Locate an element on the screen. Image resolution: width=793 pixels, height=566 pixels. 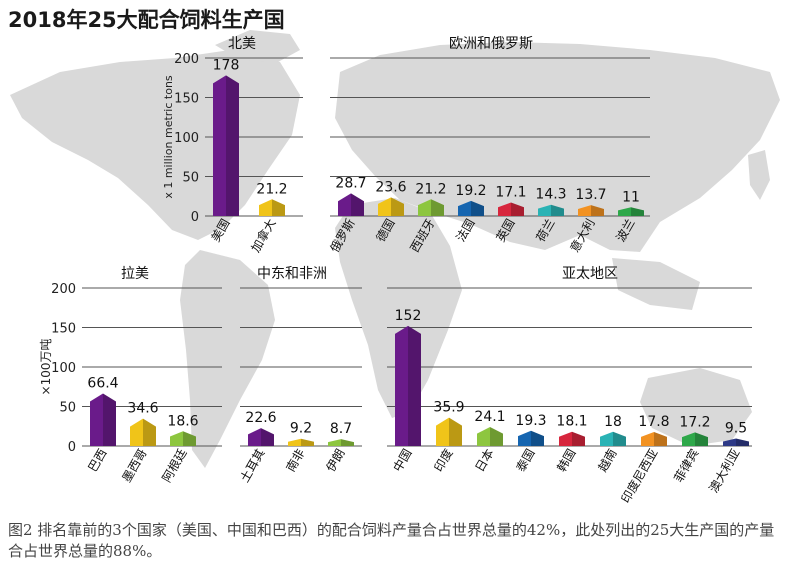
data-label: 18.1 is located at coordinates (571, 422).